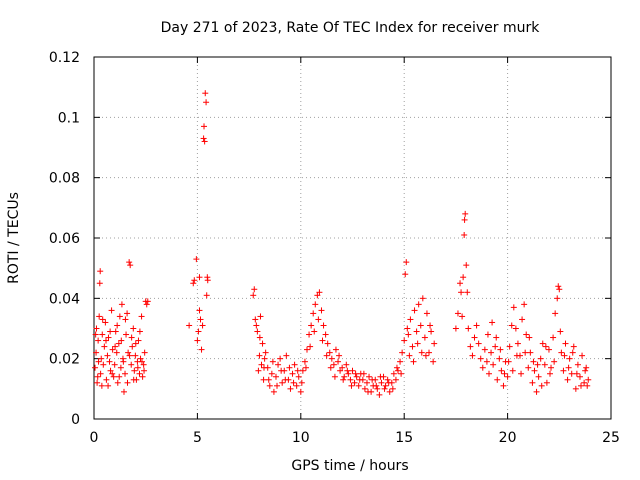 This screenshot has height=480, width=640. I want to click on x-tick-labels: 0 5 10 15 20 25, so click(355, 438).